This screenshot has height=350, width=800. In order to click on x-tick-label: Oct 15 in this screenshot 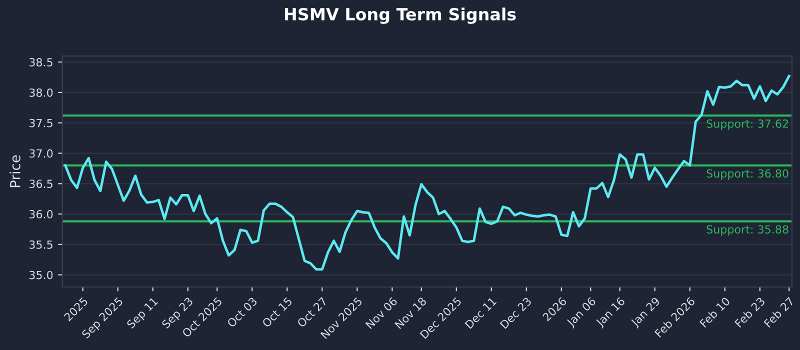, I will do `click(277, 312)`.